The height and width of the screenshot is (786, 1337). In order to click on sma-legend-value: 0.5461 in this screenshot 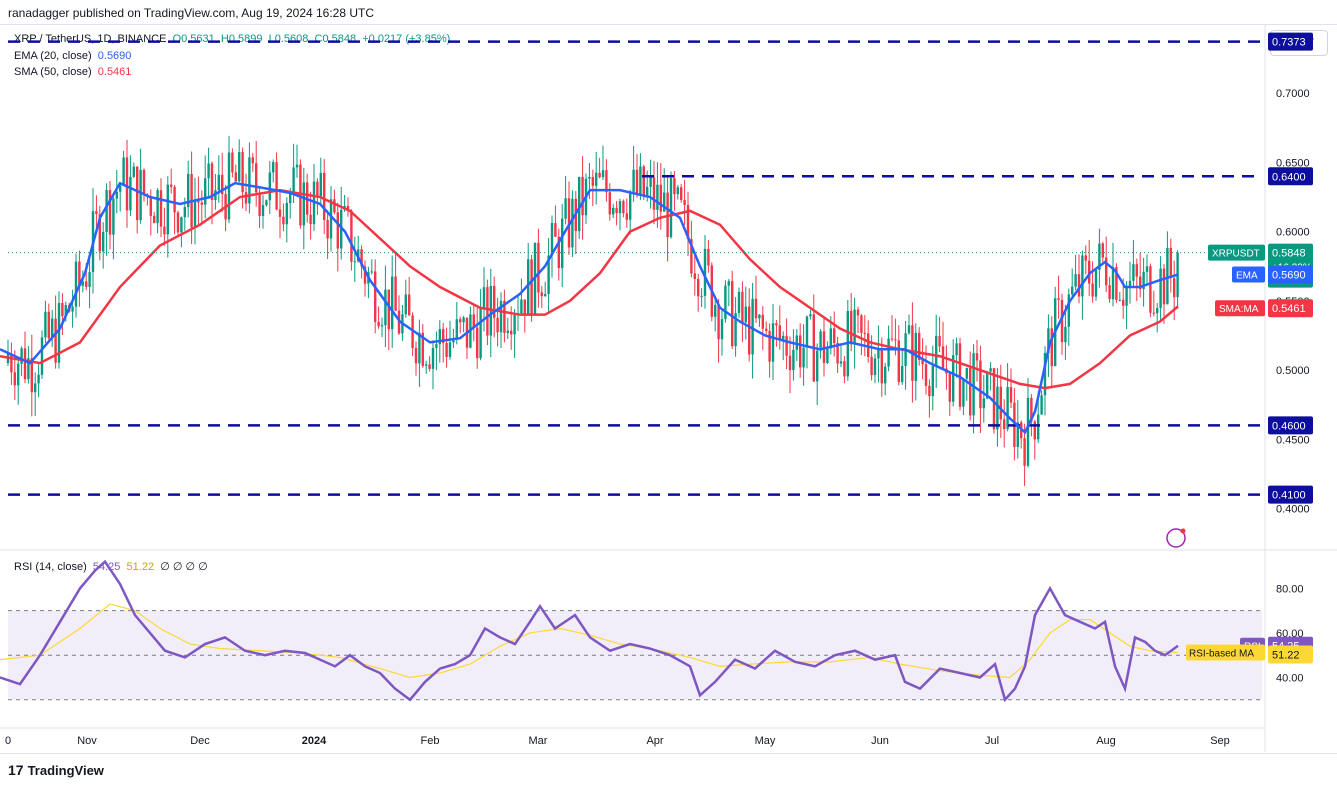, I will do `click(114, 72)`.